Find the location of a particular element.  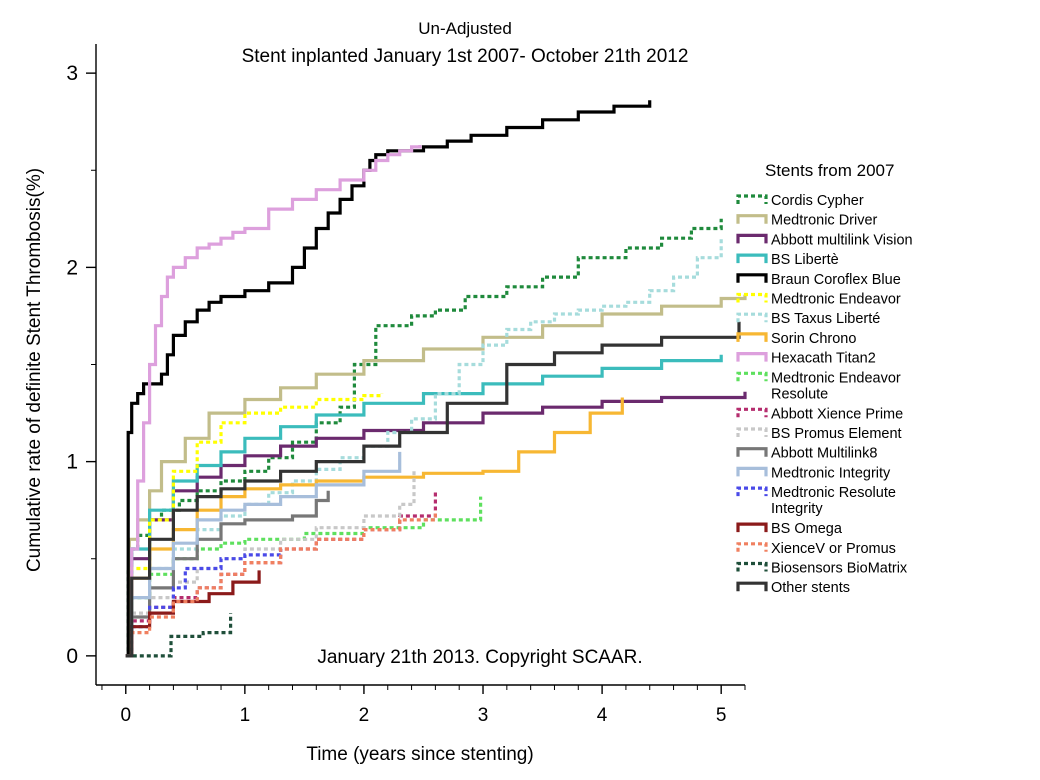

x-tick-label-2: 2 is located at coordinates (364, 715).